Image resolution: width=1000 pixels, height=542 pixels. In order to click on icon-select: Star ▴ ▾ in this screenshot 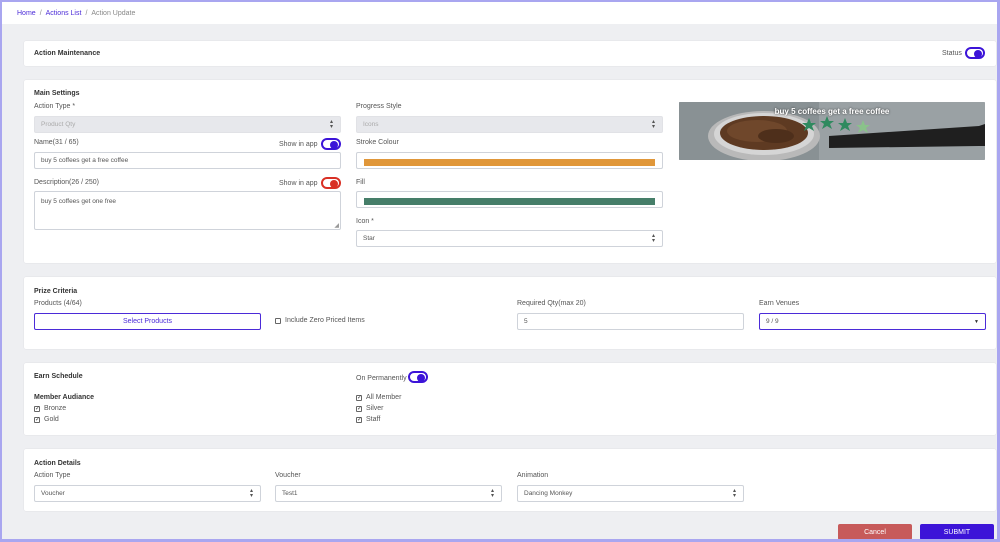, I will do `click(509, 238)`.